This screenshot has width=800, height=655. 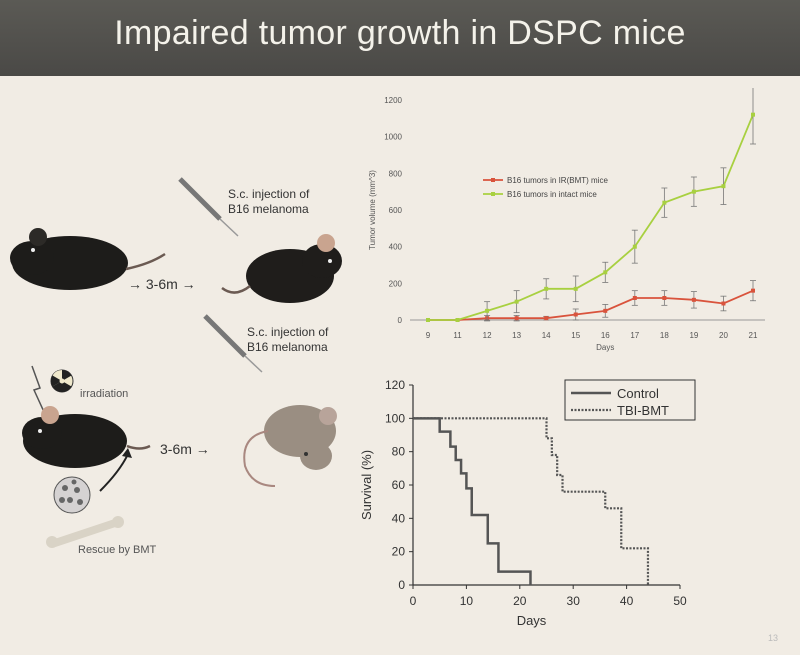 What do you see at coordinates (104, 394) in the screenshot?
I see `irradiation-label: irradiation` at bounding box center [104, 394].